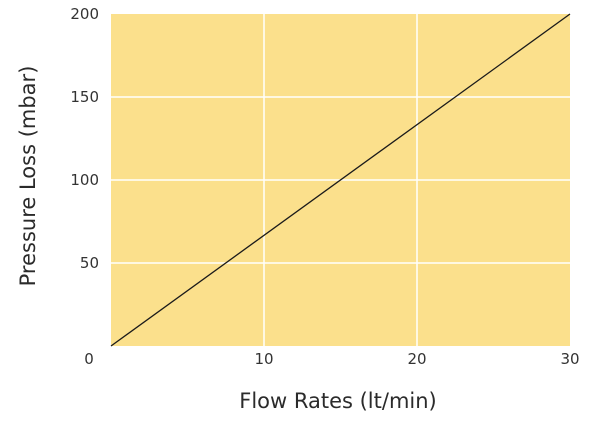 This screenshot has height=422, width=590. Describe the element at coordinates (569, 359) in the screenshot. I see `x-tick-label-30: 30` at that location.